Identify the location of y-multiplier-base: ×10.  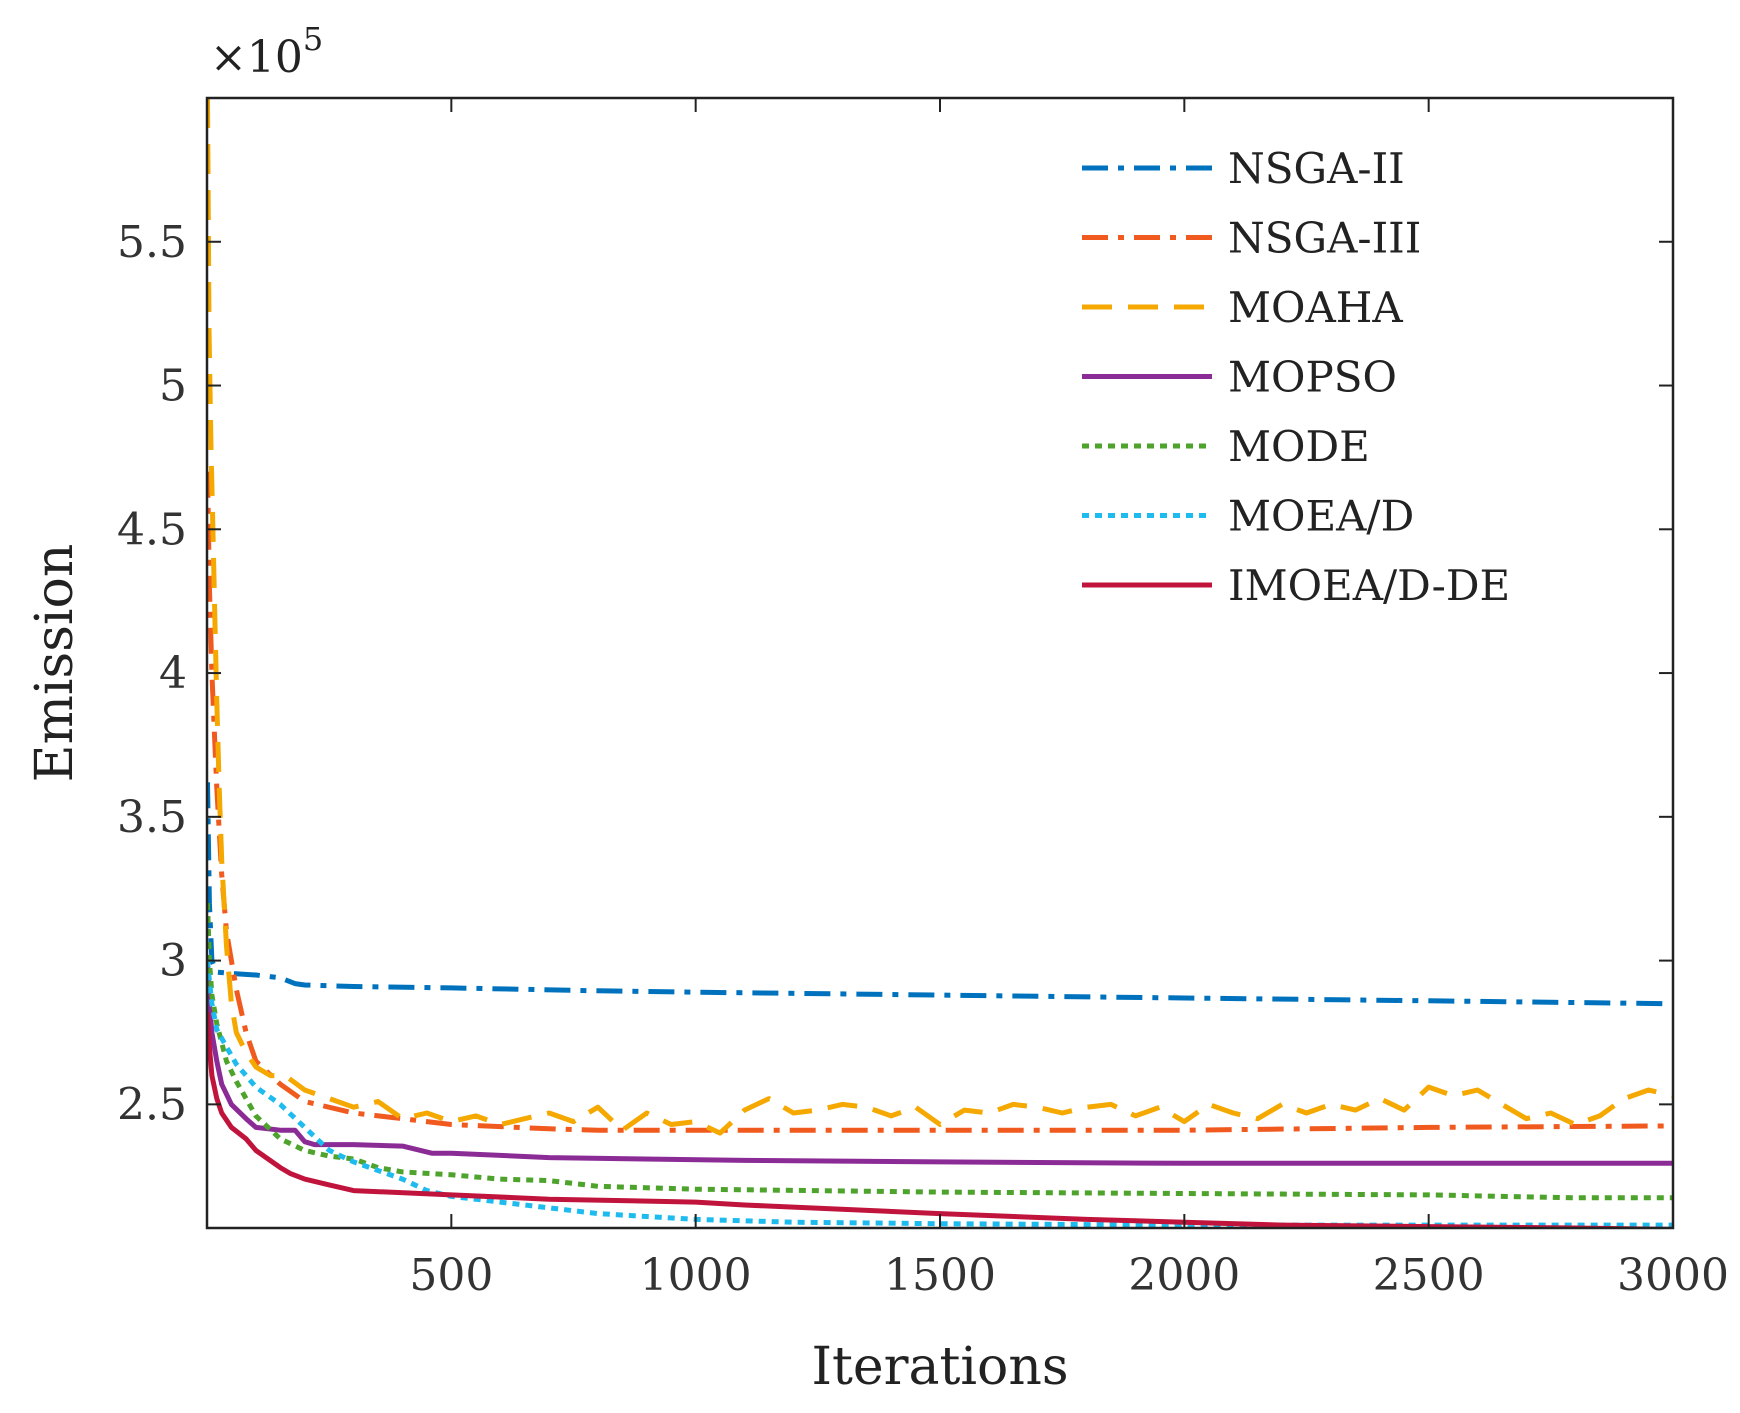
(256, 57).